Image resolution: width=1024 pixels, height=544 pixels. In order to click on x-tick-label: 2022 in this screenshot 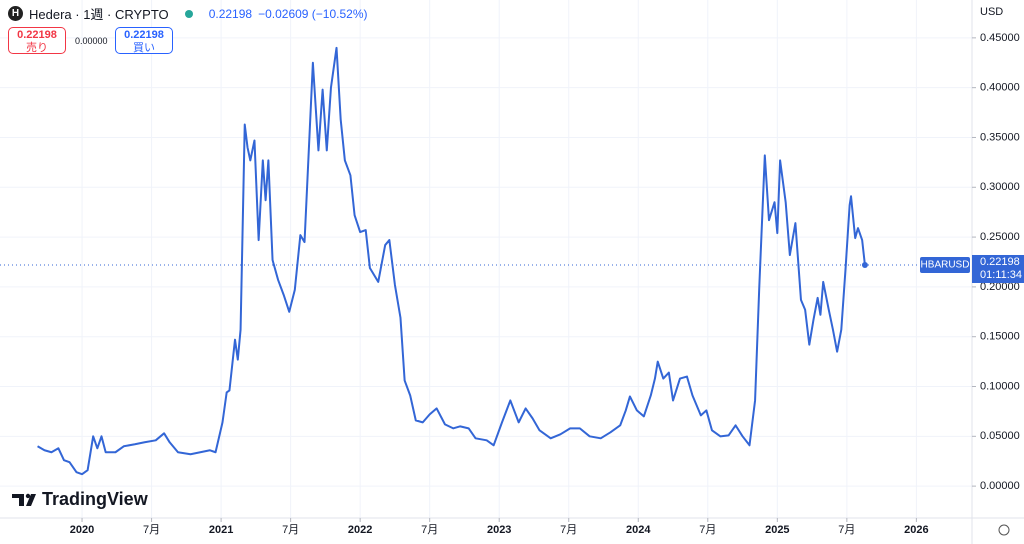, I will do `click(360, 530)`.